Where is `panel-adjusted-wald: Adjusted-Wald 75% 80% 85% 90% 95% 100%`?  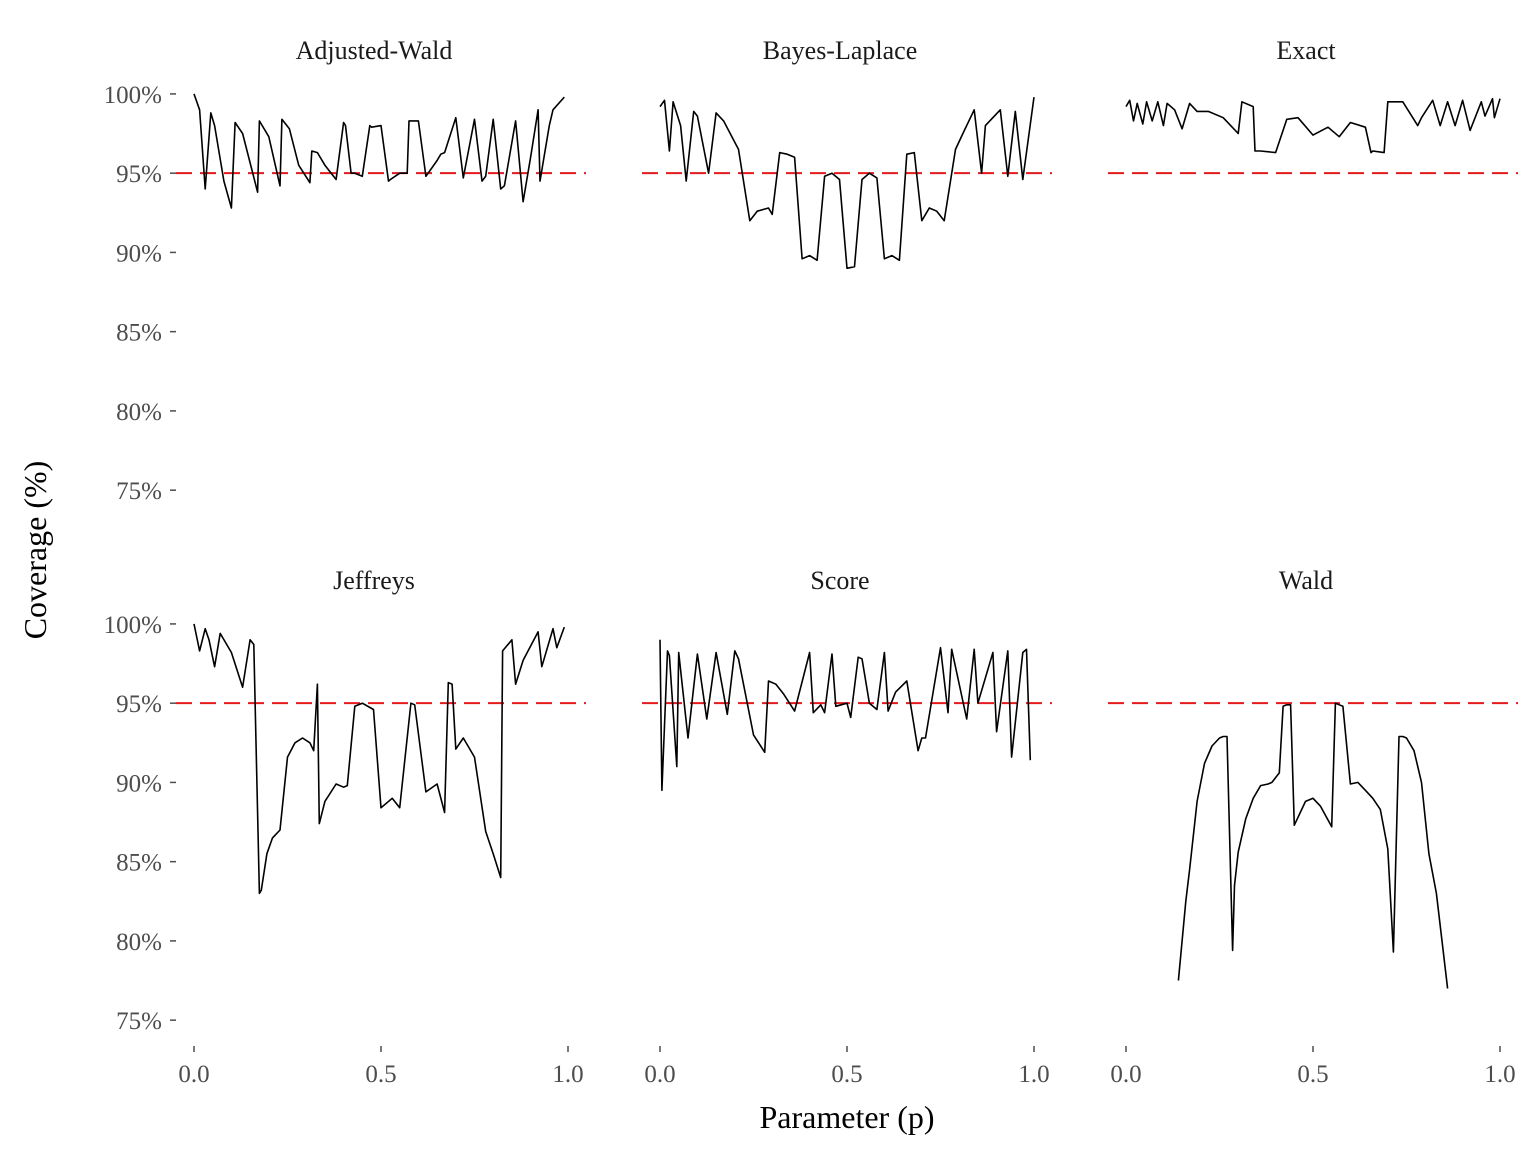
panel-adjusted-wald: Adjusted-Wald 75% 80% 85% 90% 95% 100% is located at coordinates (345, 270).